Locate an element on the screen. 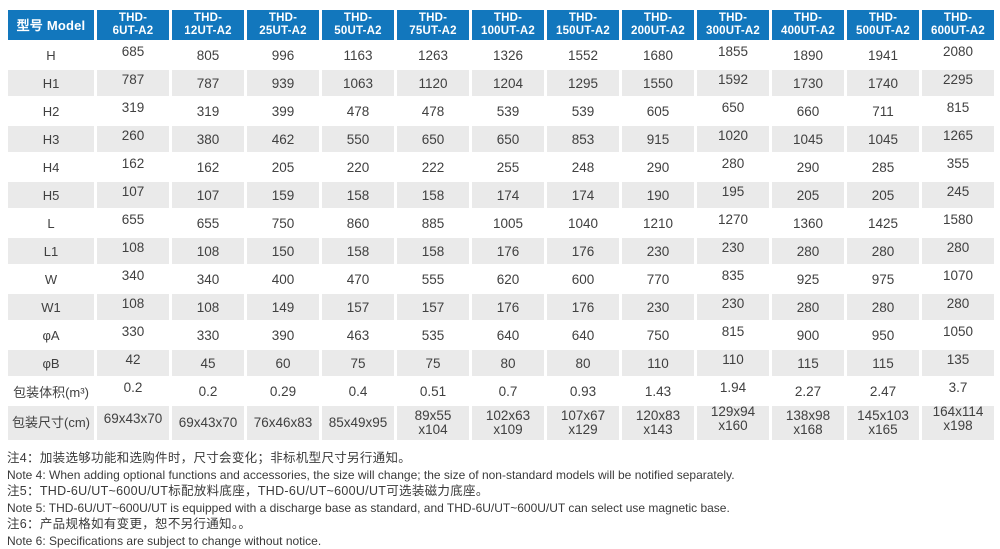 This screenshot has width=1000, height=549. spec-cell-value: 750 is located at coordinates (658, 335).